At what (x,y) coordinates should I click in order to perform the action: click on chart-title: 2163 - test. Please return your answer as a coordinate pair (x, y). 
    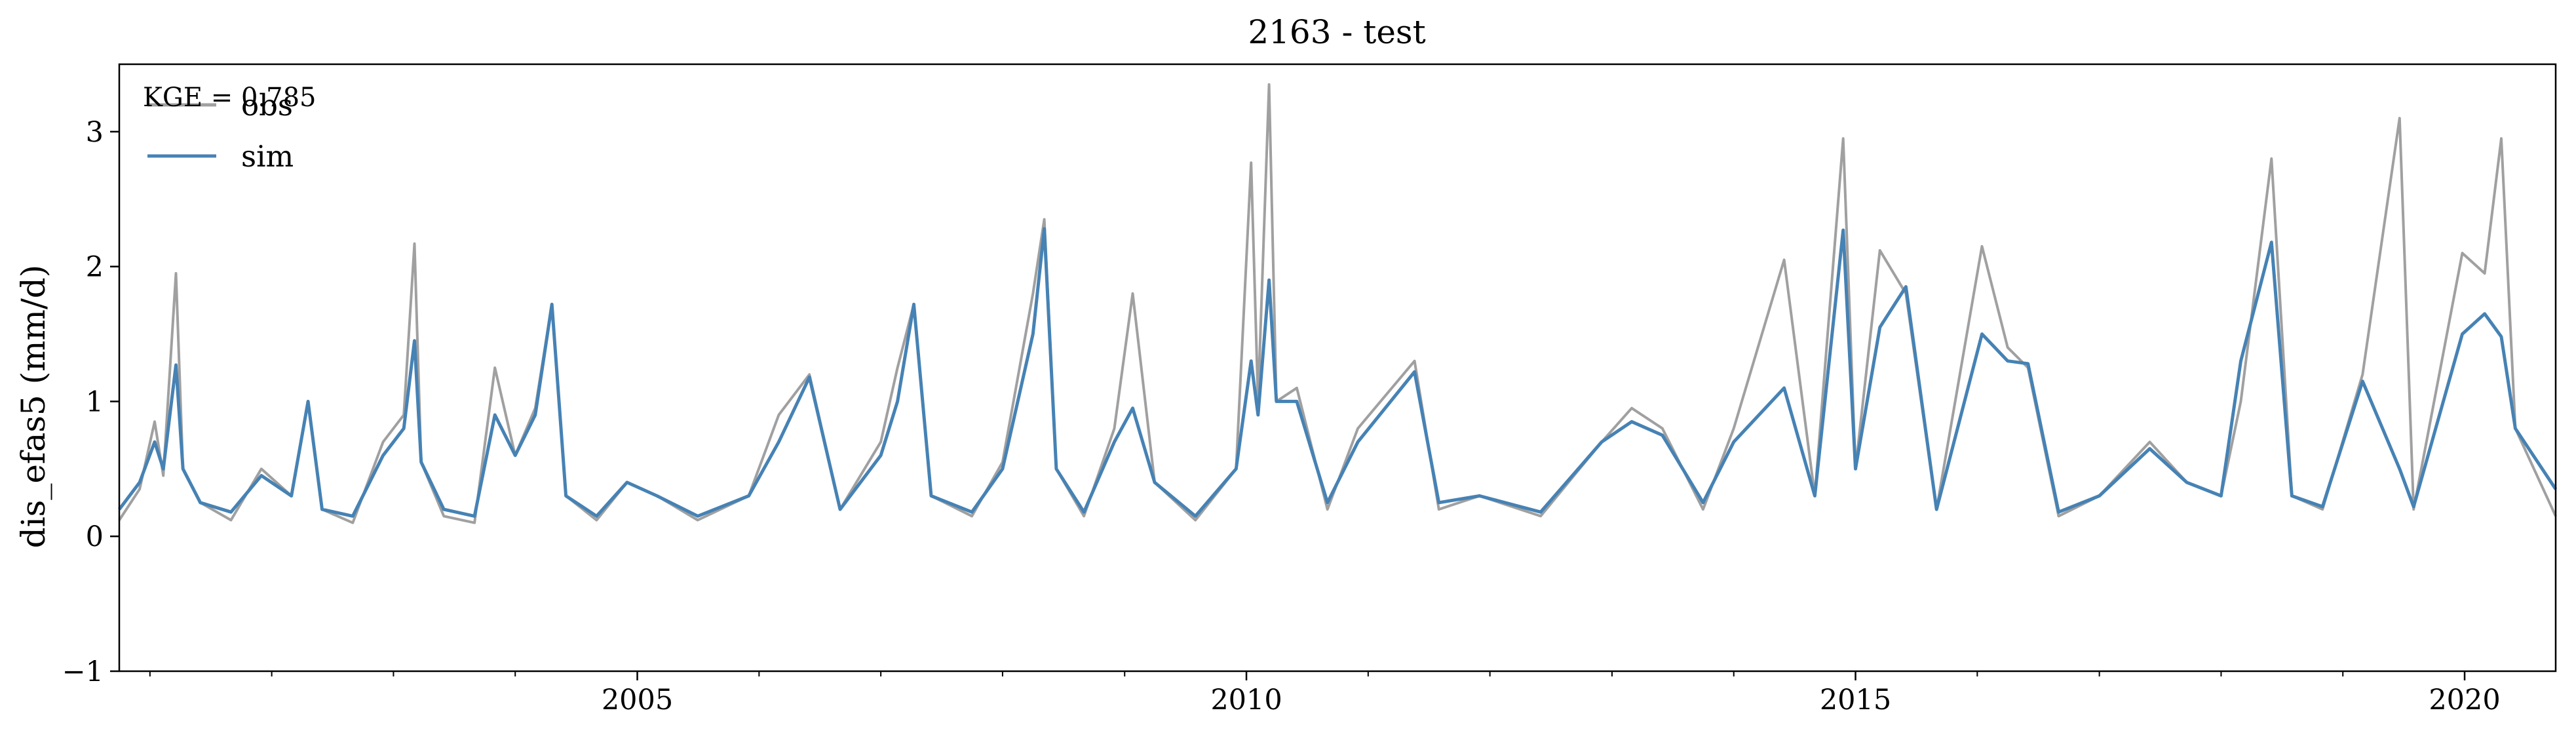
    Looking at the image, I should click on (1336, 32).